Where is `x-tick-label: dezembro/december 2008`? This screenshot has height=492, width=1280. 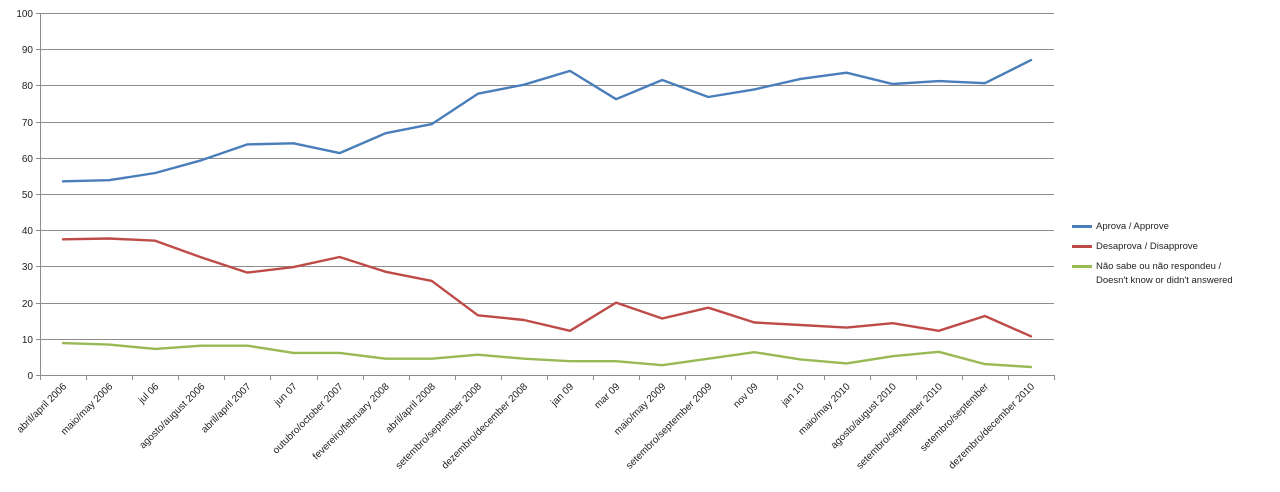
x-tick-label: dezembro/december 2008 is located at coordinates (485, 426).